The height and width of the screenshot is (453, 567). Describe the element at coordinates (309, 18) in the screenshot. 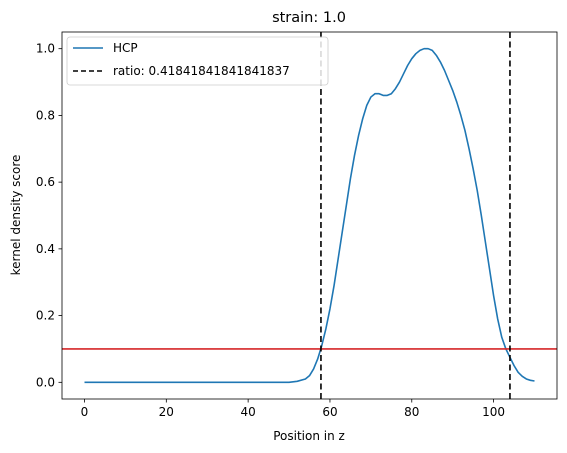

I see `chart-title: strain: 1.0` at that location.